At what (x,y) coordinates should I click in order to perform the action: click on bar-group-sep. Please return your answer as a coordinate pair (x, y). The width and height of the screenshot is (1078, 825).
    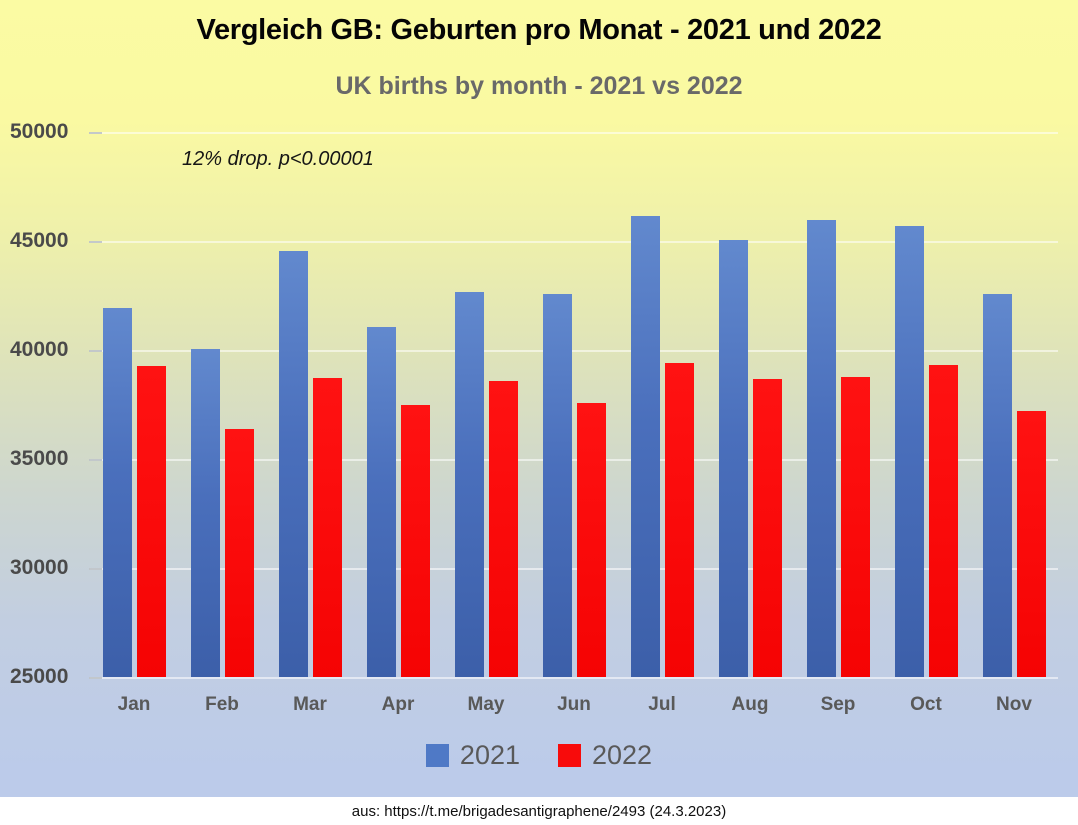
    Looking at the image, I should click on (838, 404).